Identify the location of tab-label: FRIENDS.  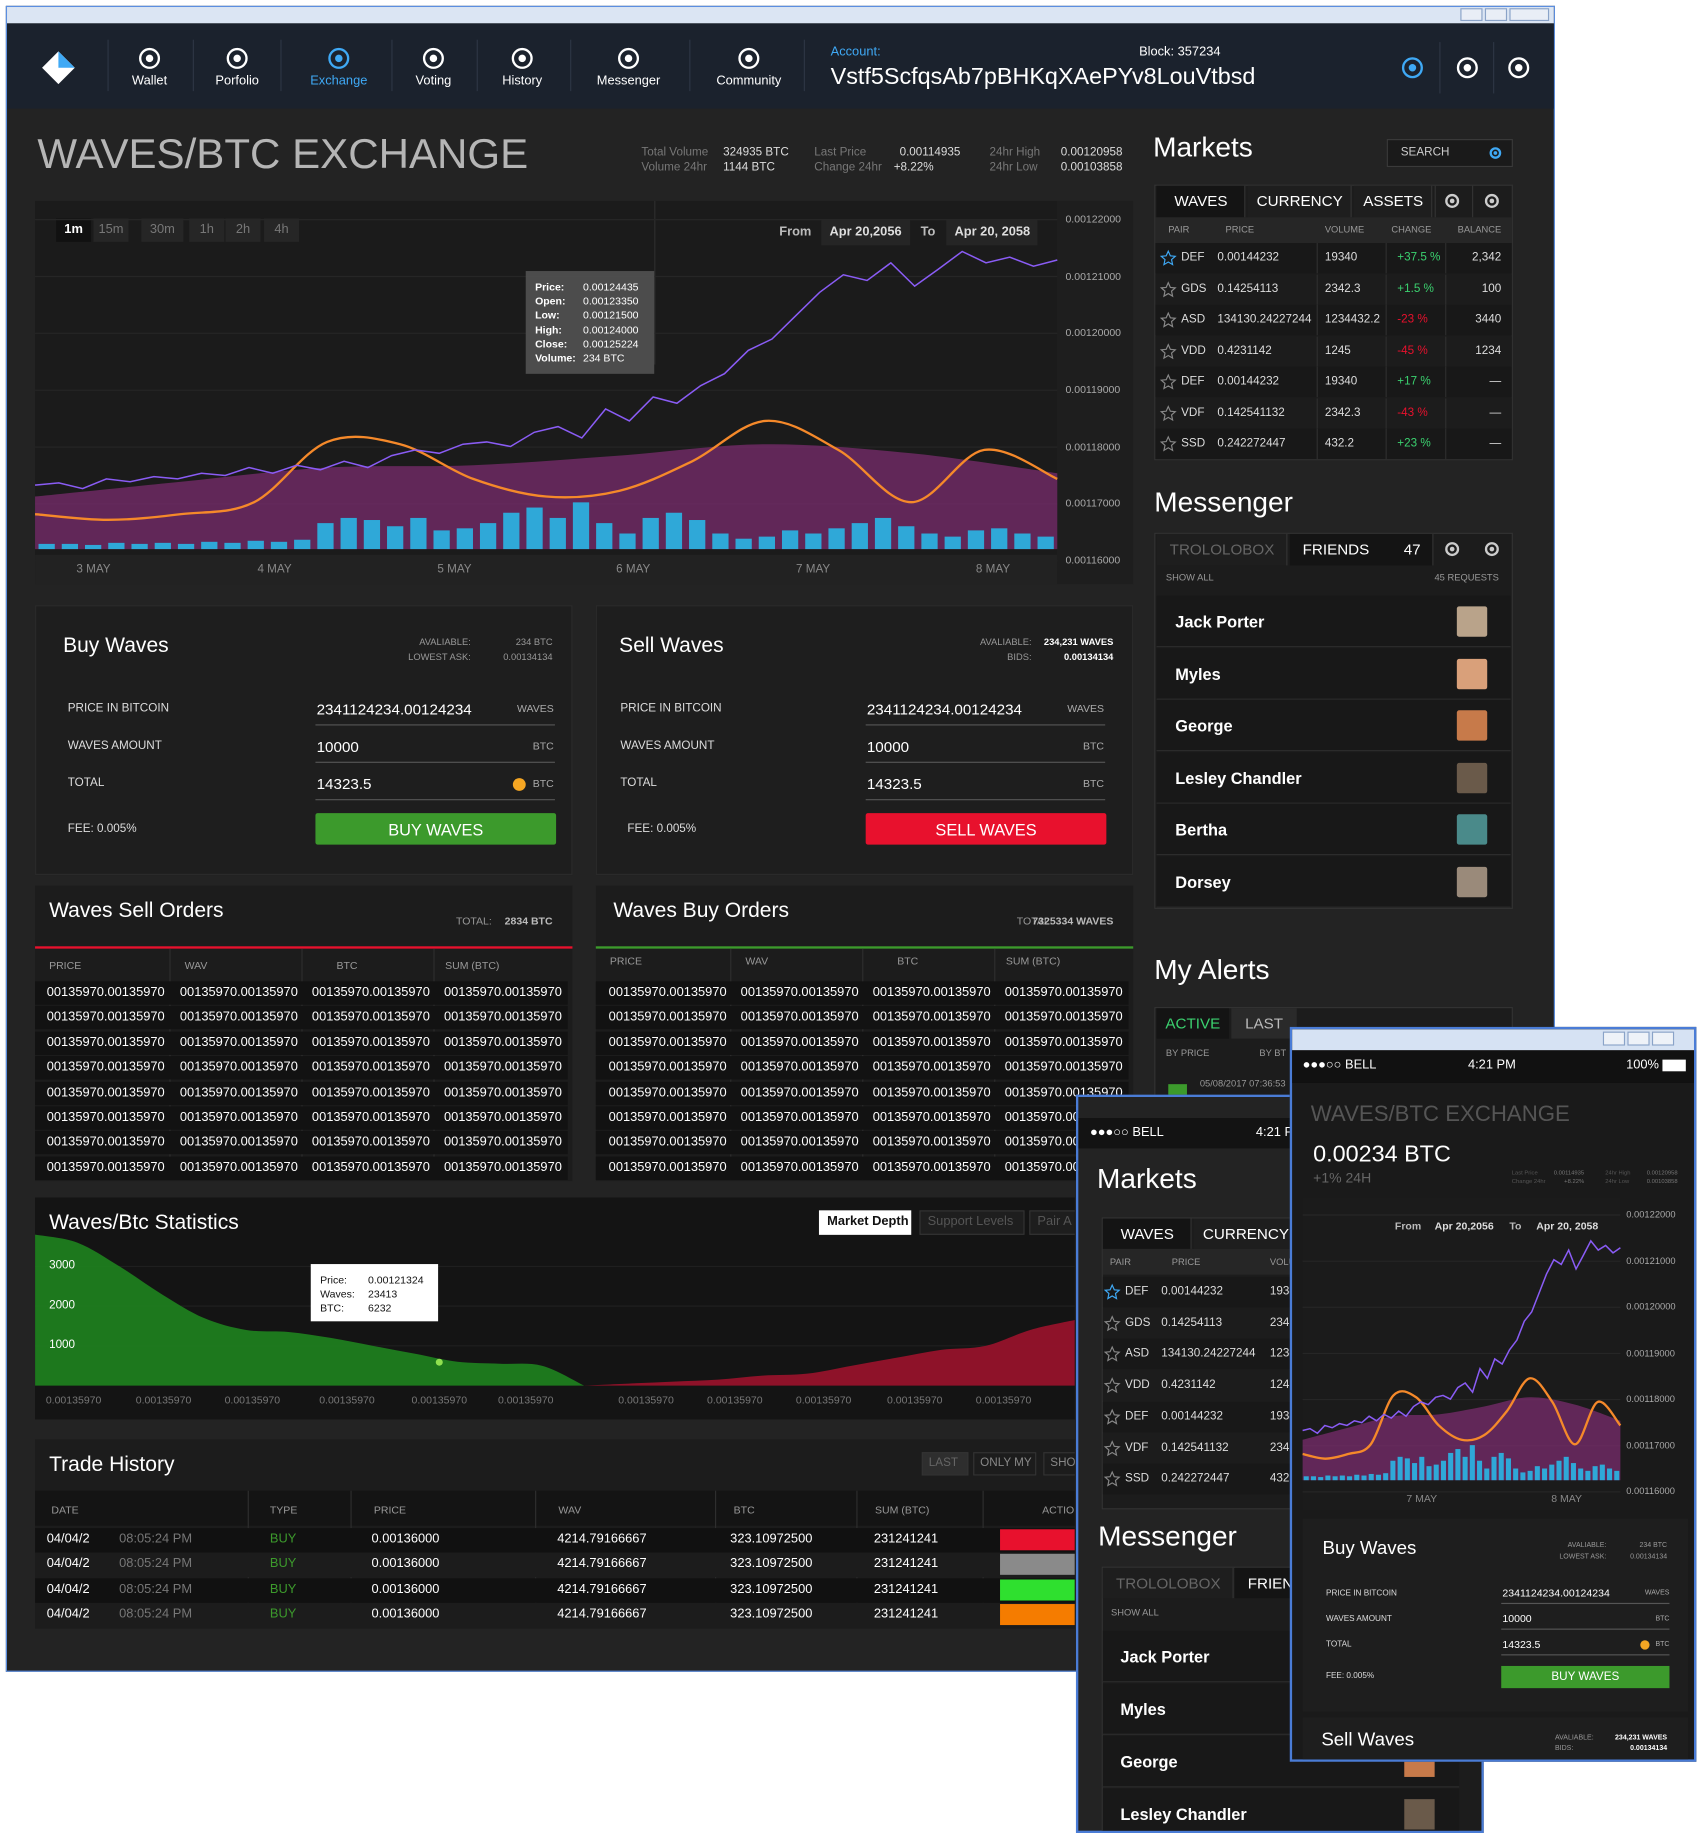
(1336, 549).